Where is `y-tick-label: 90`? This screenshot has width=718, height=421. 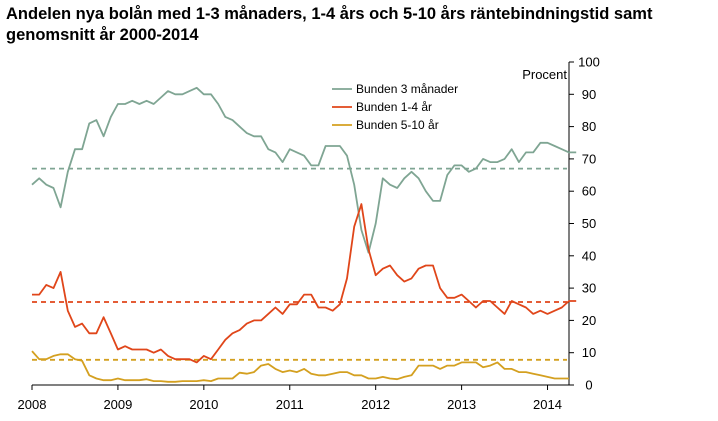
y-tick-label: 90 is located at coordinates (589, 94).